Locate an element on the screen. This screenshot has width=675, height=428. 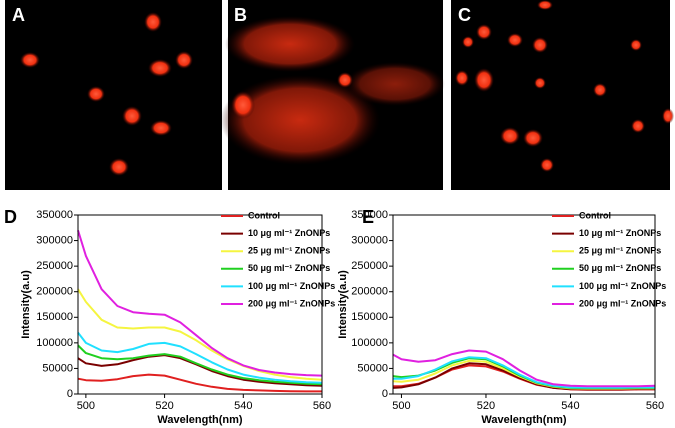
panel-label: C is located at coordinates (464, 15).